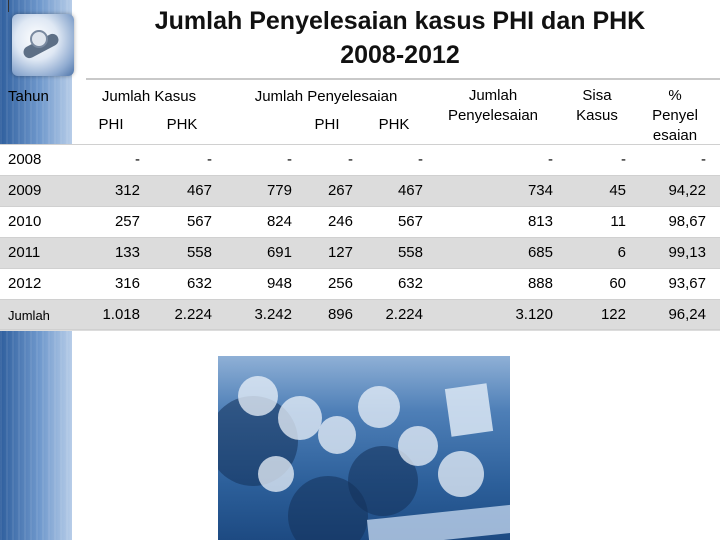 Image resolution: width=720 pixels, height=540 pixels. What do you see at coordinates (279, 190) in the screenshot?
I see `cell-kasus-total: 779` at bounding box center [279, 190].